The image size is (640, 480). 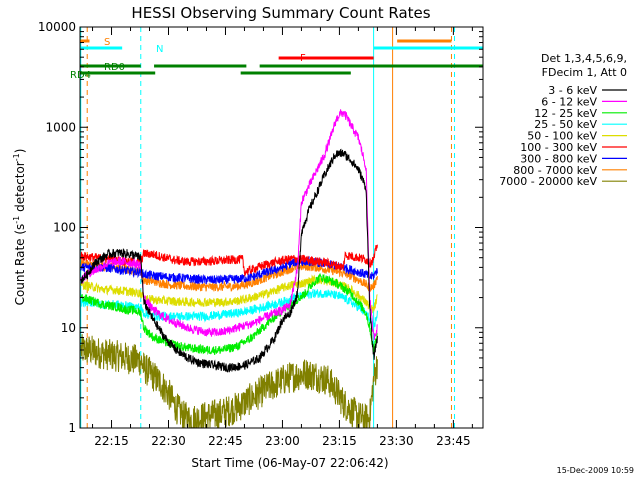 I want to click on state-bar-label: RD4, so click(x=80, y=75).